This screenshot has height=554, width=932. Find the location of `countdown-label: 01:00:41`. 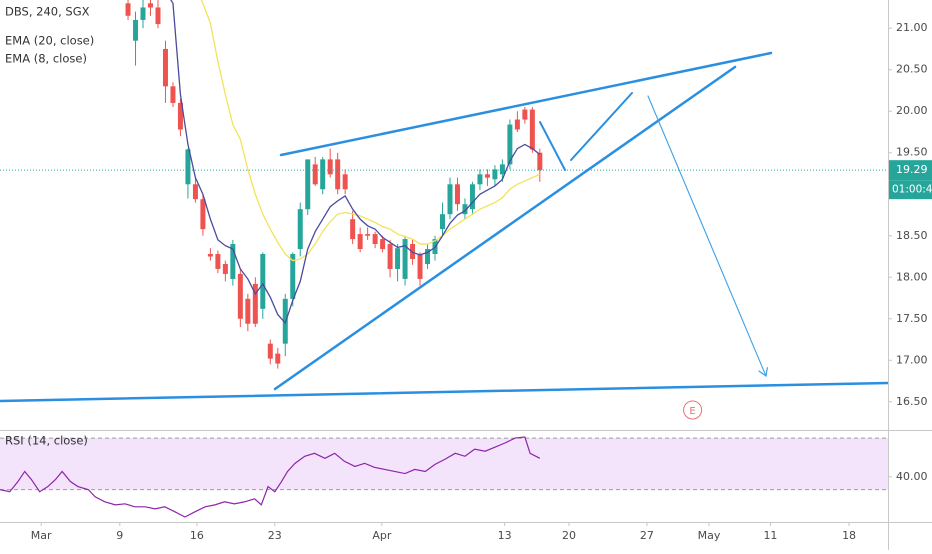

countdown-label: 01:00:41 is located at coordinates (912, 190).